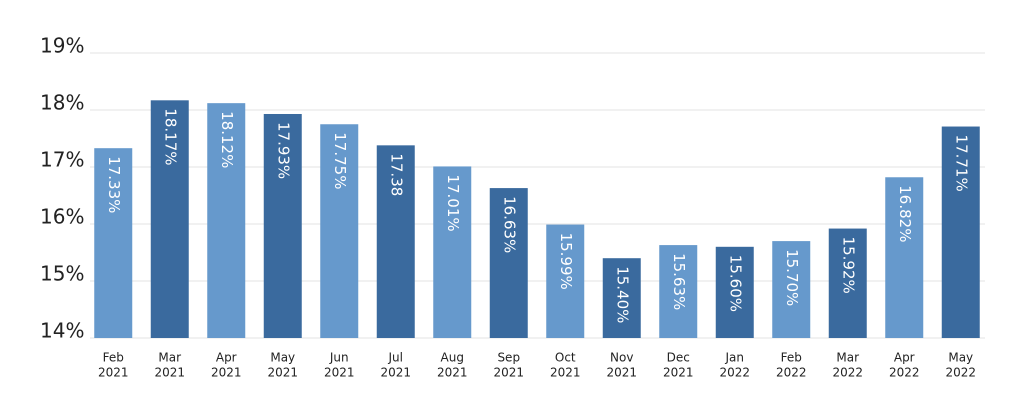 Image resolution: width=1024 pixels, height=412 pixels. Describe the element at coordinates (452, 358) in the screenshot. I see `x-tick-label: Aug` at that location.